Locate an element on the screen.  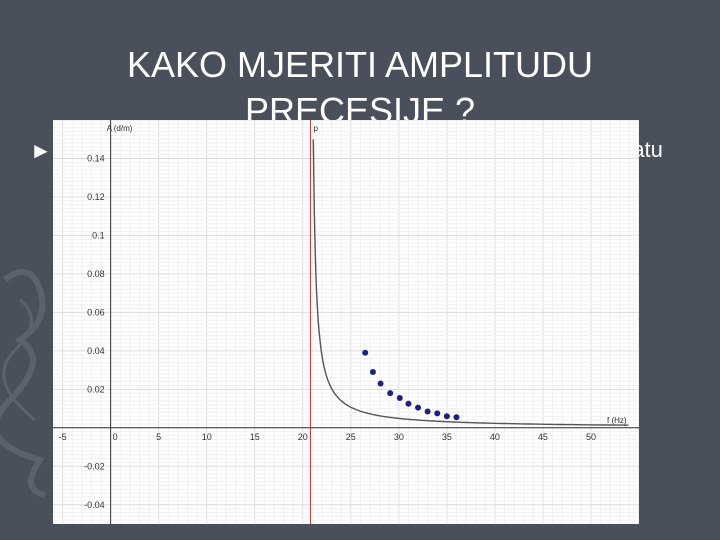
x-tick-label: 25 is located at coordinates (351, 437).